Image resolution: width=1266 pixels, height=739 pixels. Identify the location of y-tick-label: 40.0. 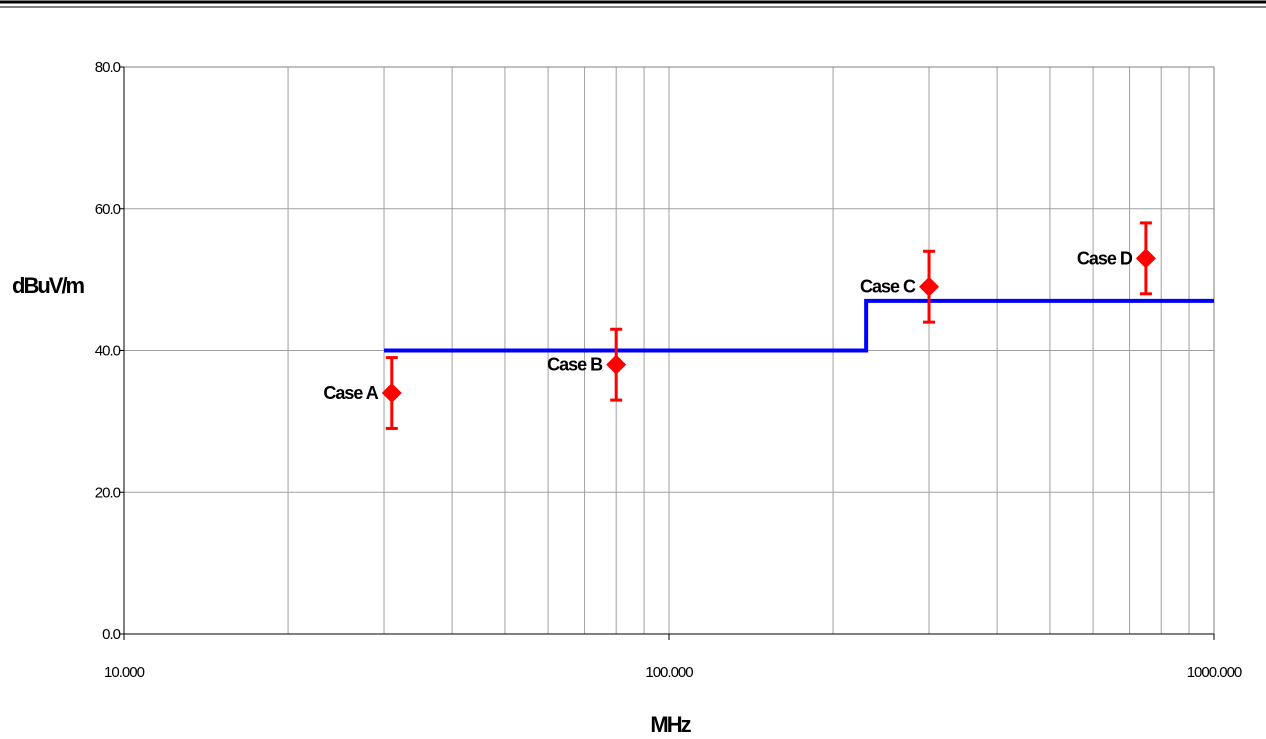
(108, 351).